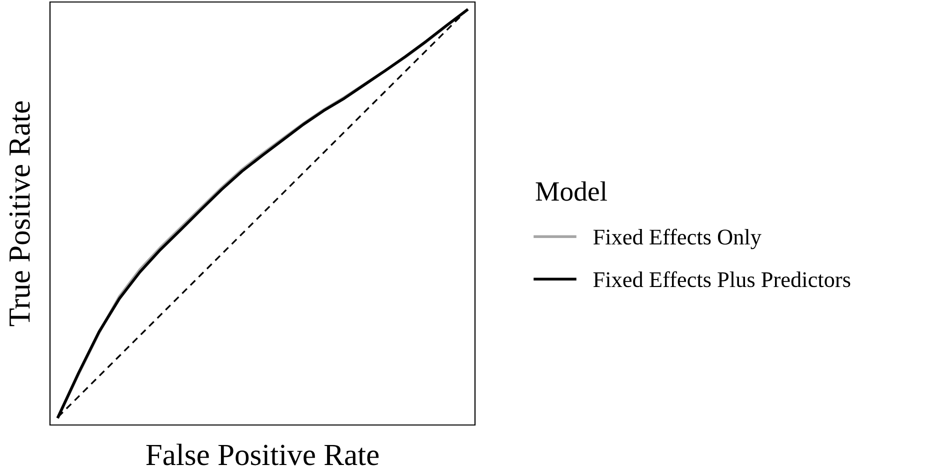 This screenshot has height=473, width=927. Describe the element at coordinates (571, 191) in the screenshot. I see `legend-title: Model` at that location.